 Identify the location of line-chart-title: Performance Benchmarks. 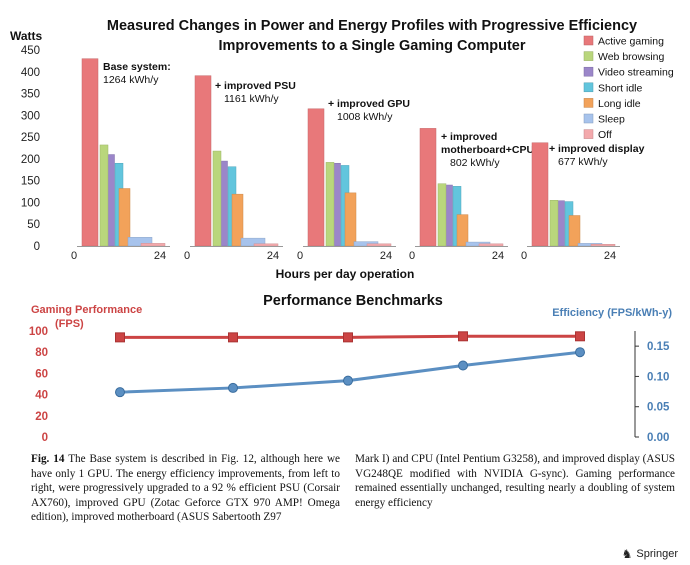
(353, 301).